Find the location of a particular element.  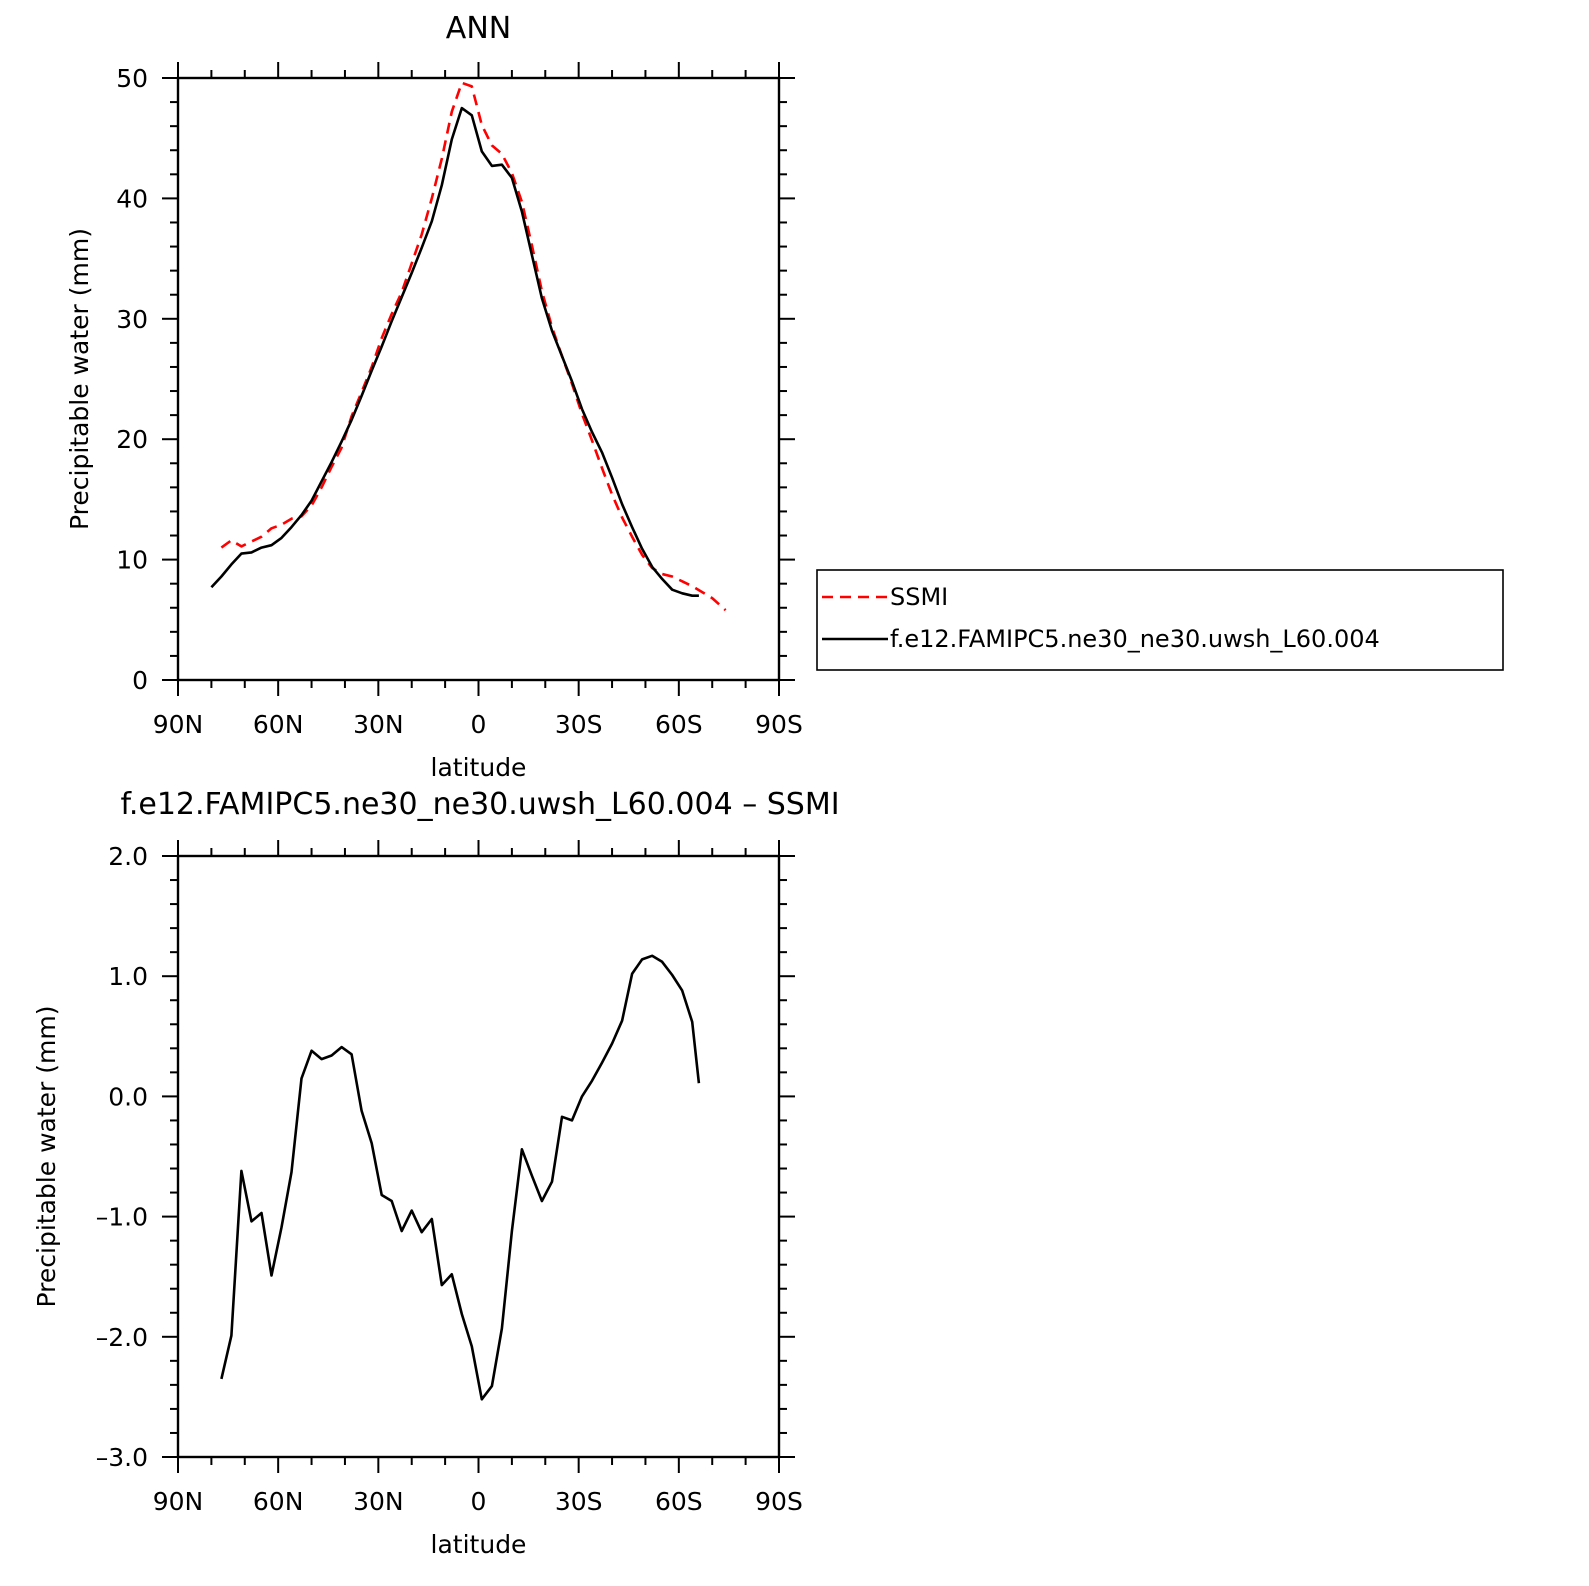

legend-label-2: f.e12.FAMIPC5.ne30_ne30.uwsh_L60.004 is located at coordinates (1135, 639).